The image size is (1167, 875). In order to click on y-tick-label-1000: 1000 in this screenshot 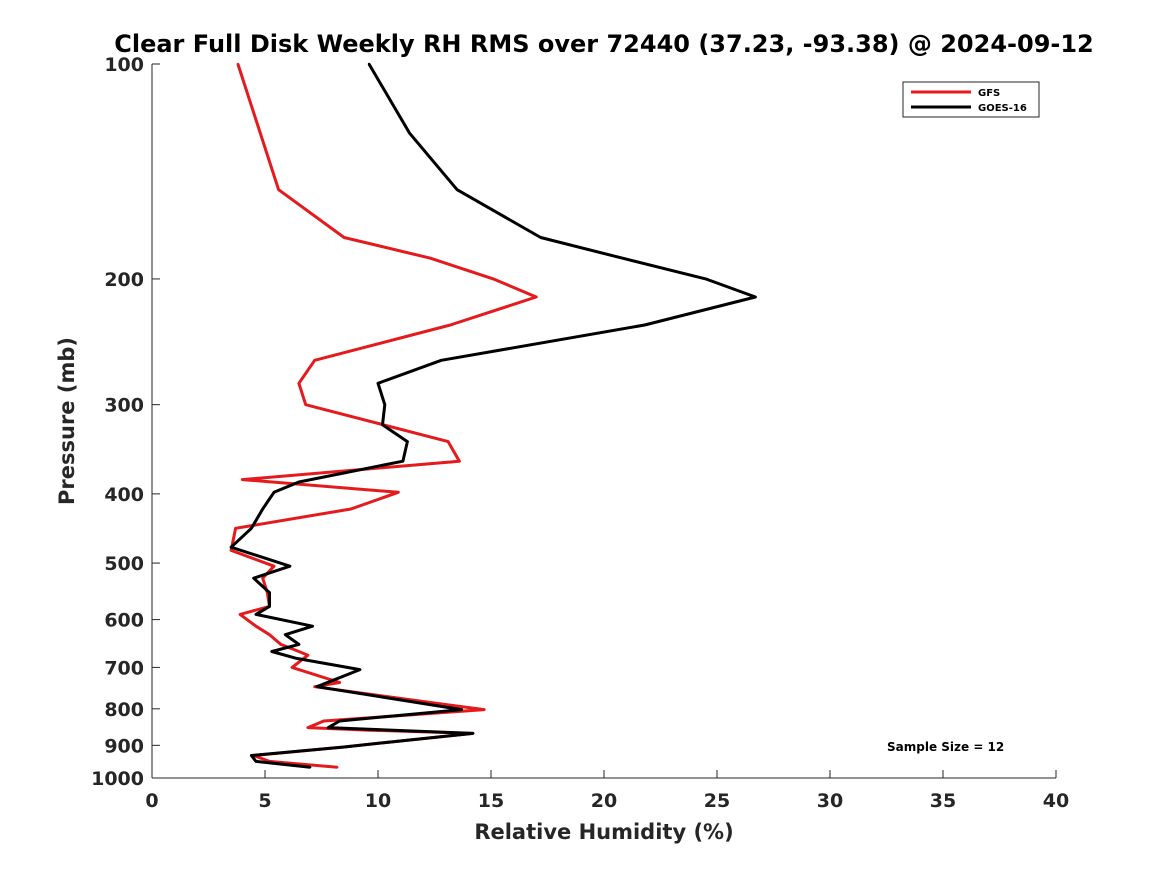, I will do `click(117, 779)`.